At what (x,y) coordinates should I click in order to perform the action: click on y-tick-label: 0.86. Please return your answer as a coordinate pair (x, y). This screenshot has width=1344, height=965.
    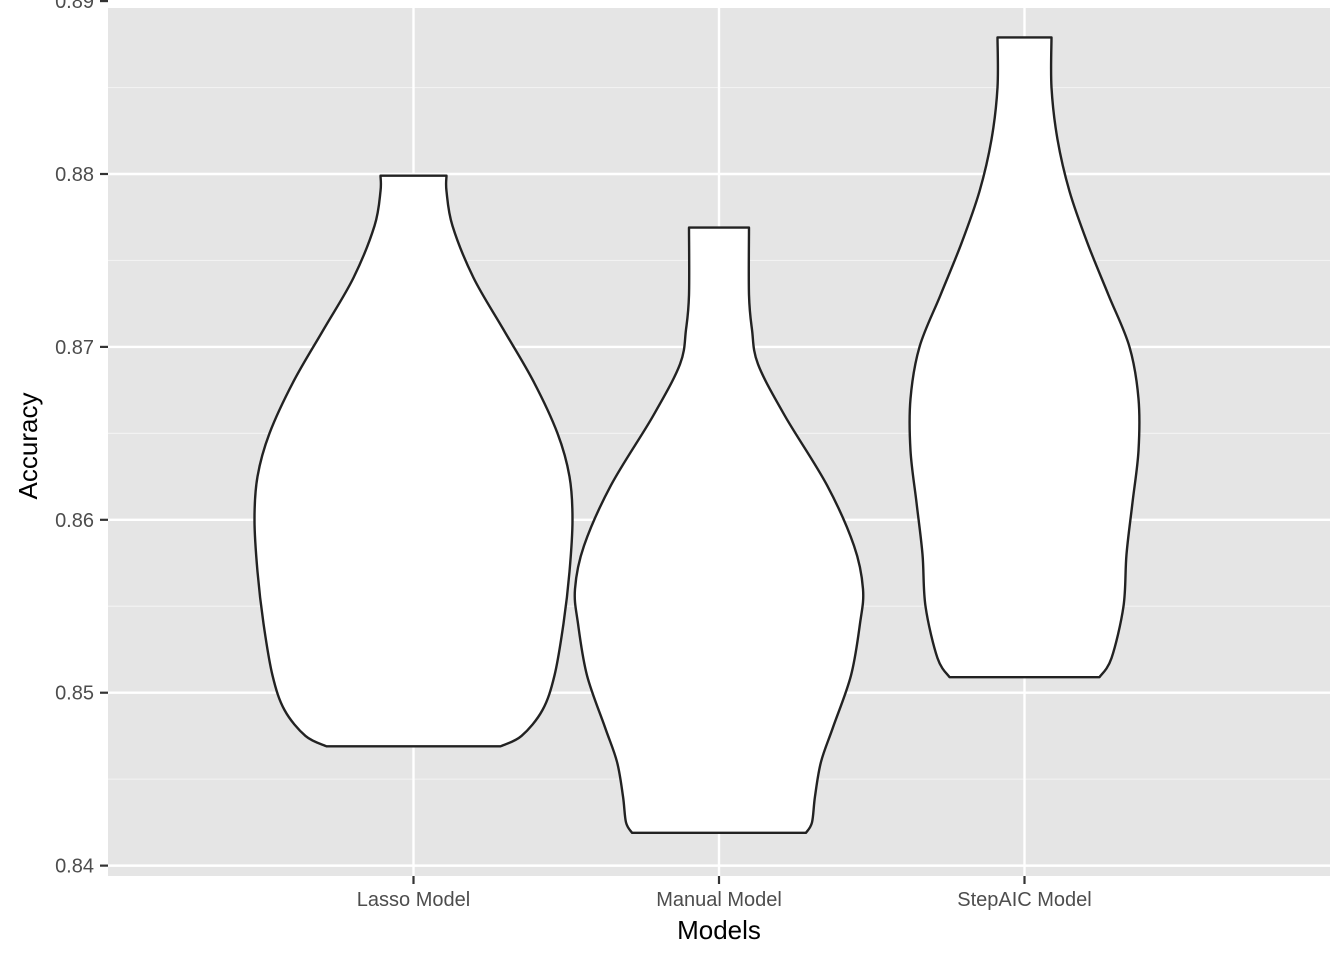
    Looking at the image, I should click on (74, 521).